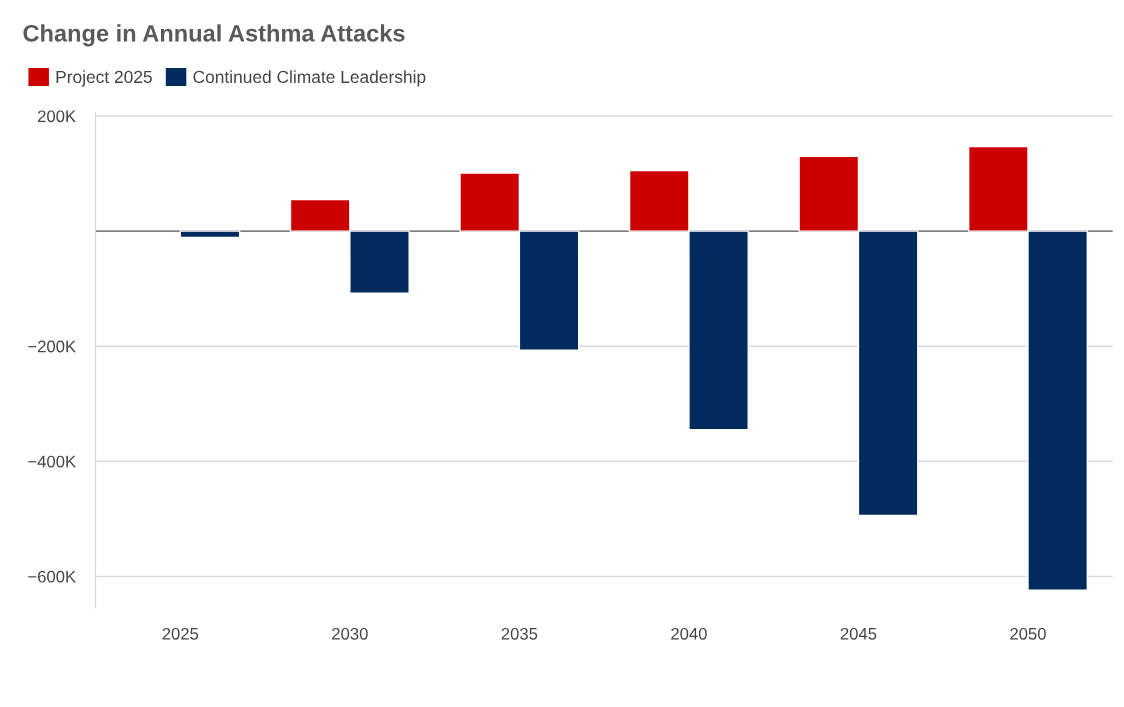  I want to click on y-tick-label: −400K, so click(52, 461).